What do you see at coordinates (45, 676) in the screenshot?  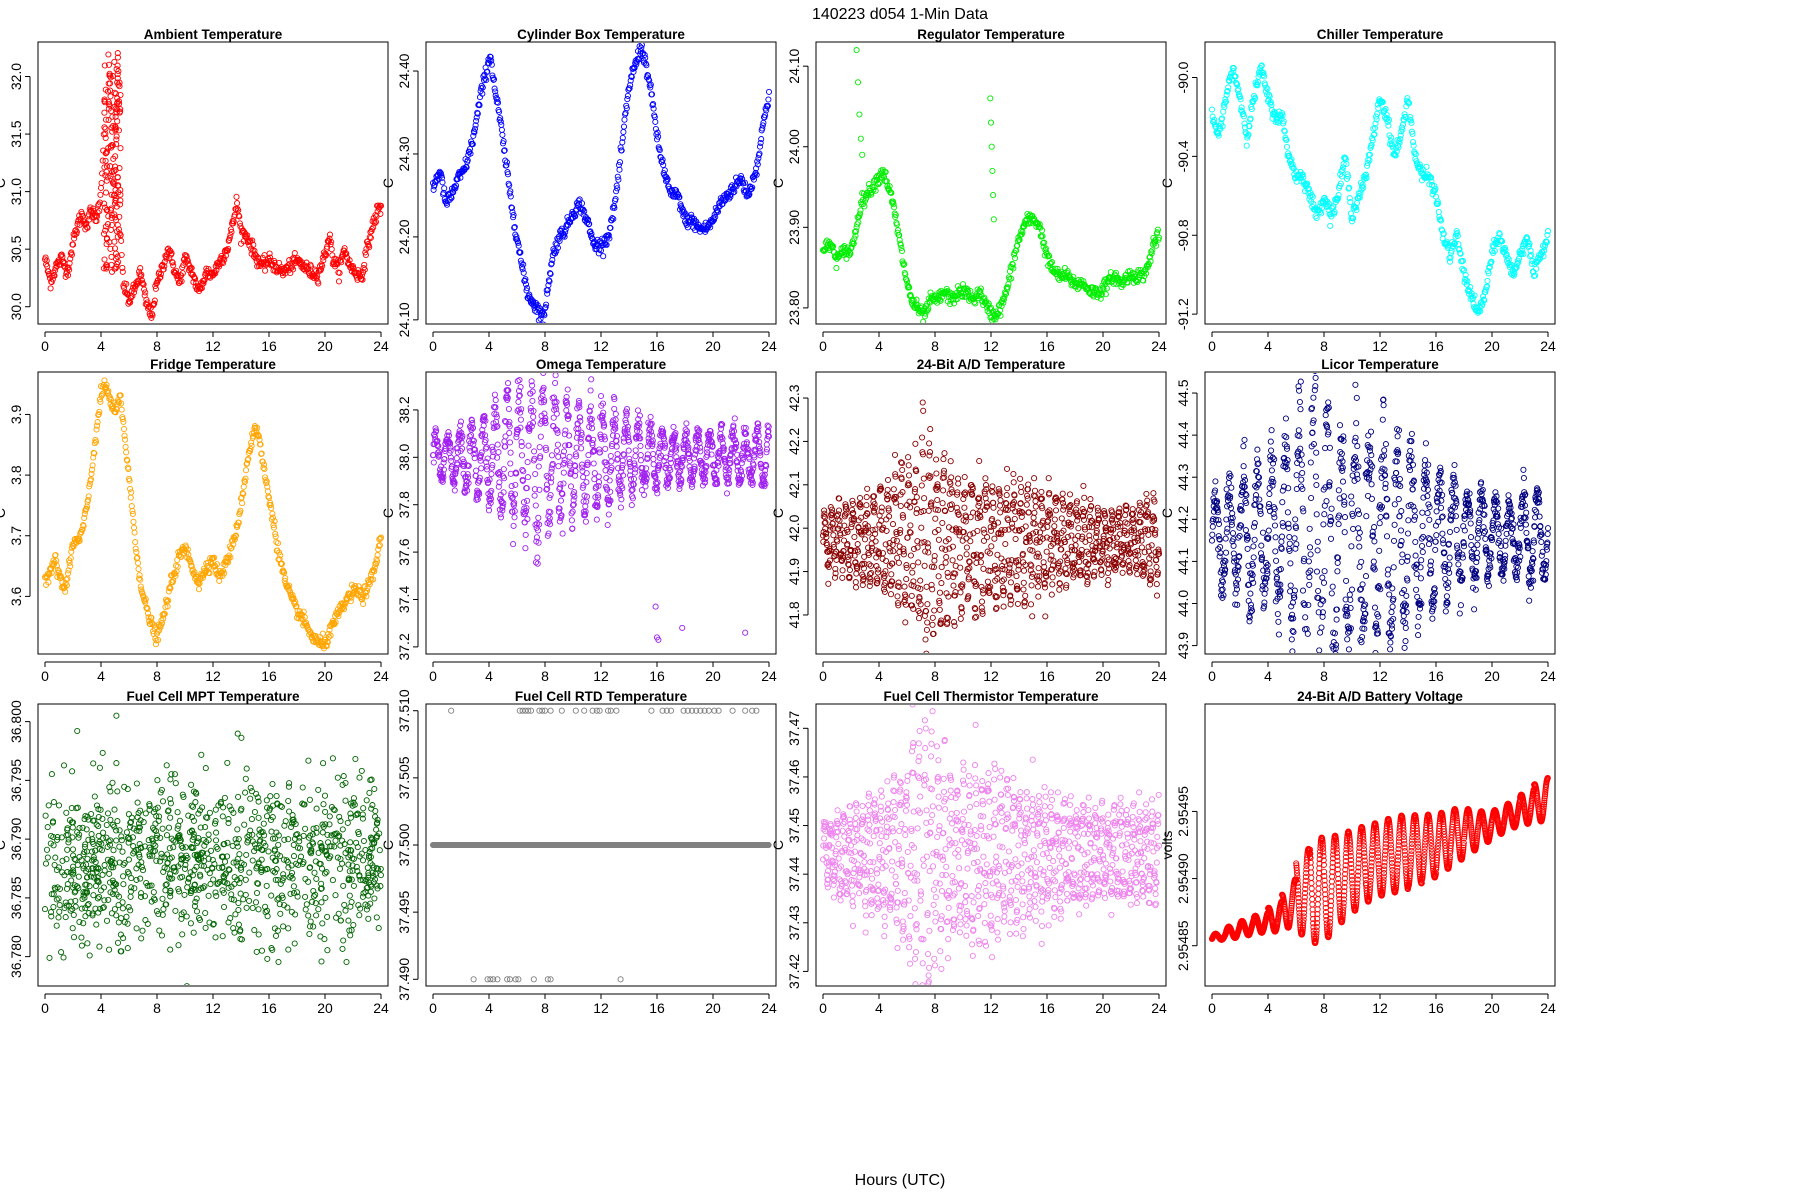 I see `x-tick-label: 0` at bounding box center [45, 676].